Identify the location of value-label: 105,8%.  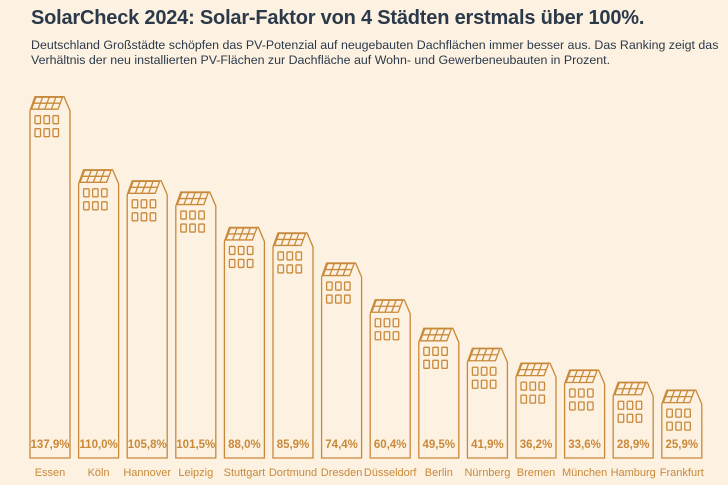
(147, 445).